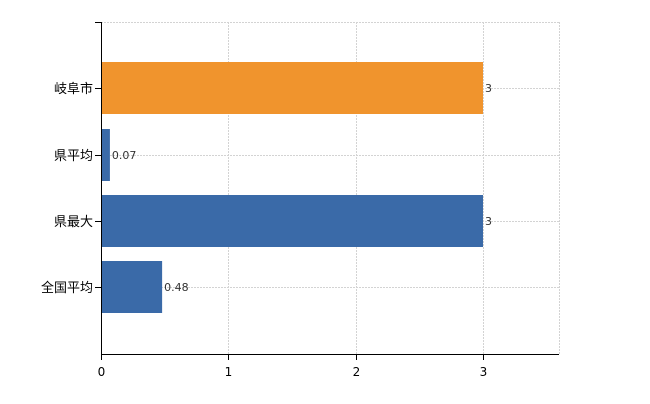  I want to click on data-label: 0.07, so click(124, 155).